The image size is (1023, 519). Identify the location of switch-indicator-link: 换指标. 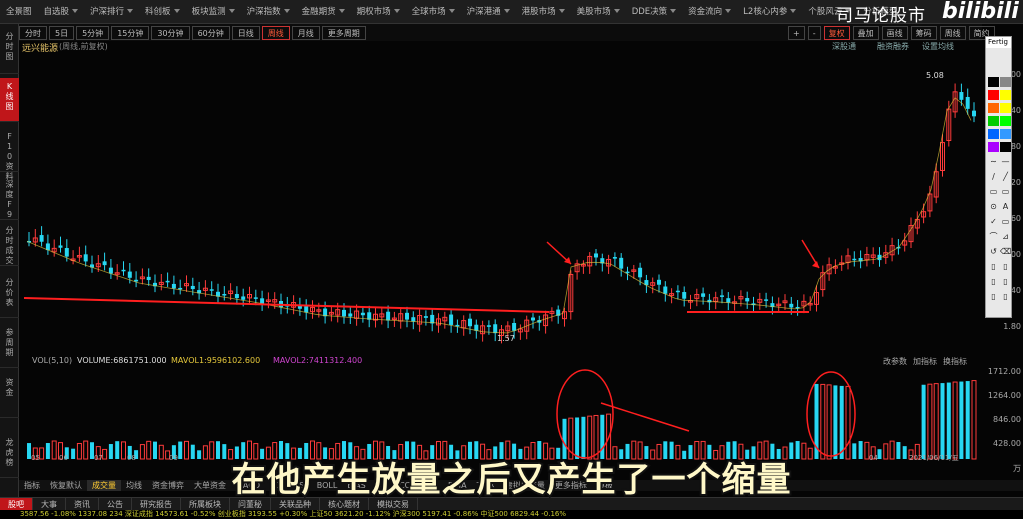
(955, 361).